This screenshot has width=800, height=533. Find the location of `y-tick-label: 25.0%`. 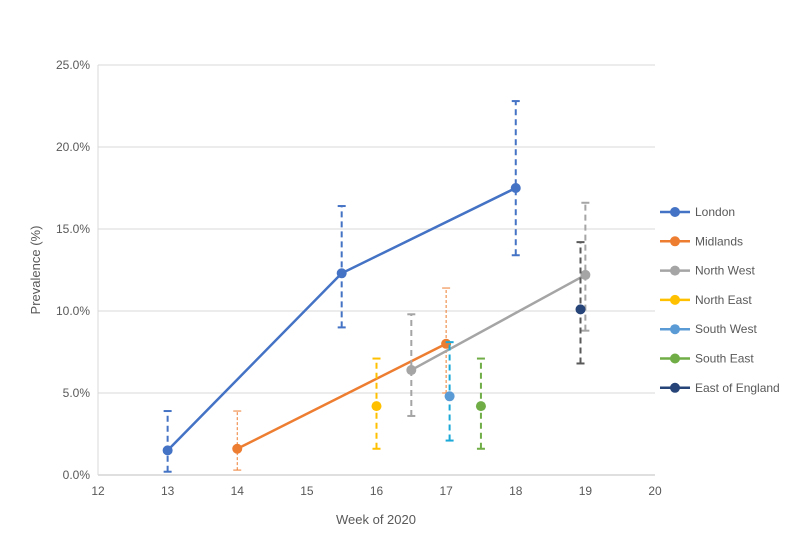

y-tick-label: 25.0% is located at coordinates (73, 65).